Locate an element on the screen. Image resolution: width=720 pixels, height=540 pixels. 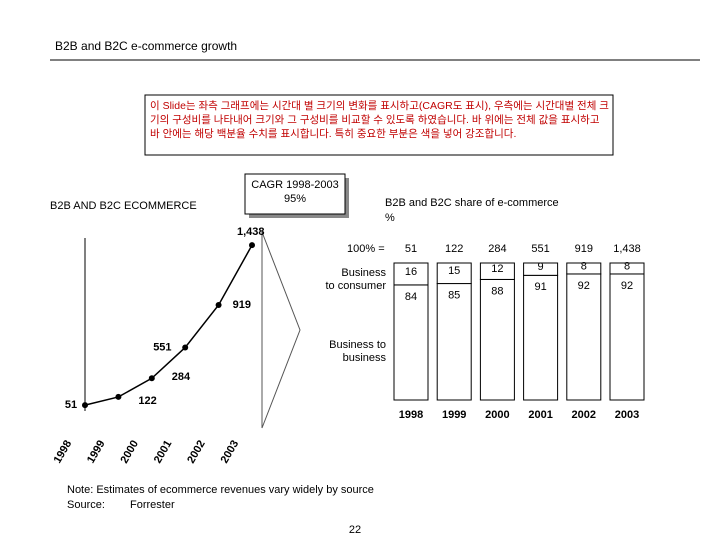
total-label: 100% = is located at coordinates (366, 249).